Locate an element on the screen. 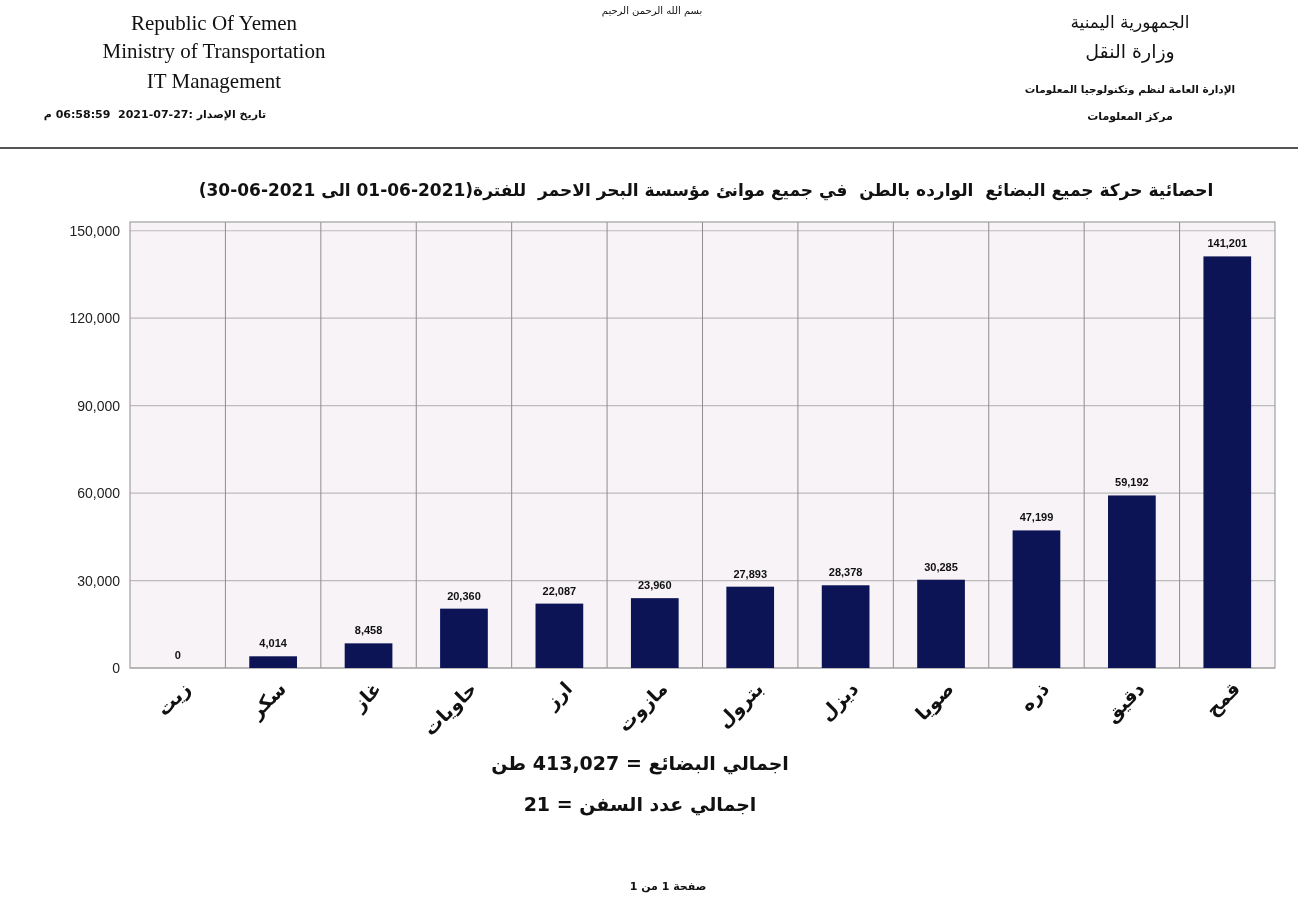  x-tick-label: دقيق is located at coordinates (1124, 702).